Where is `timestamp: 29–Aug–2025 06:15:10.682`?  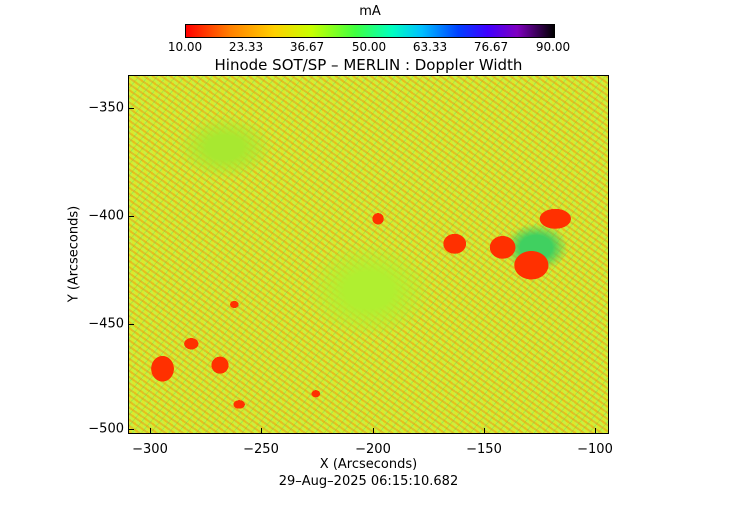
timestamp: 29–Aug–2025 06:15:10.682 is located at coordinates (368, 481).